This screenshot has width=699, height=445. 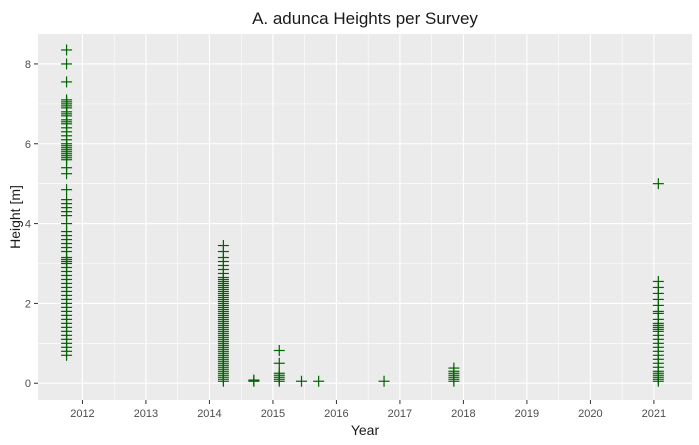 What do you see at coordinates (28, 145) in the screenshot?
I see `y-tick-label: 6` at bounding box center [28, 145].